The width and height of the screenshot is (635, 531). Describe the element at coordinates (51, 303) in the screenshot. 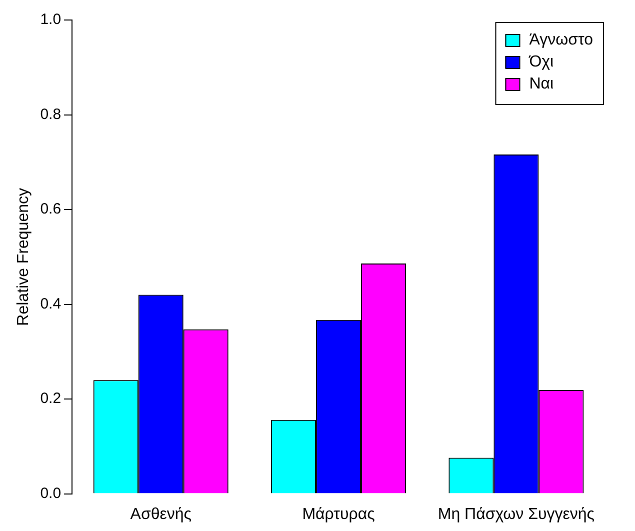

I see `y-tick-label: 0.4` at that location.